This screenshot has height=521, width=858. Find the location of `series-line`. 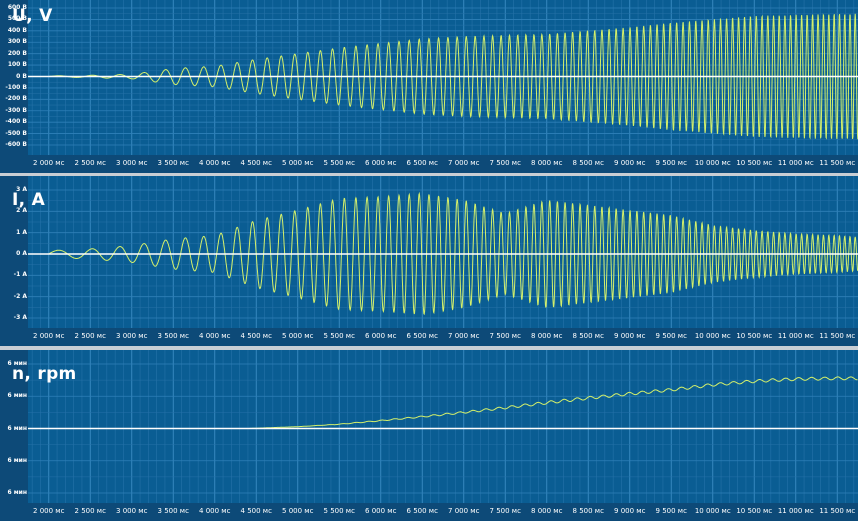

series-line is located at coordinates (453, 402).